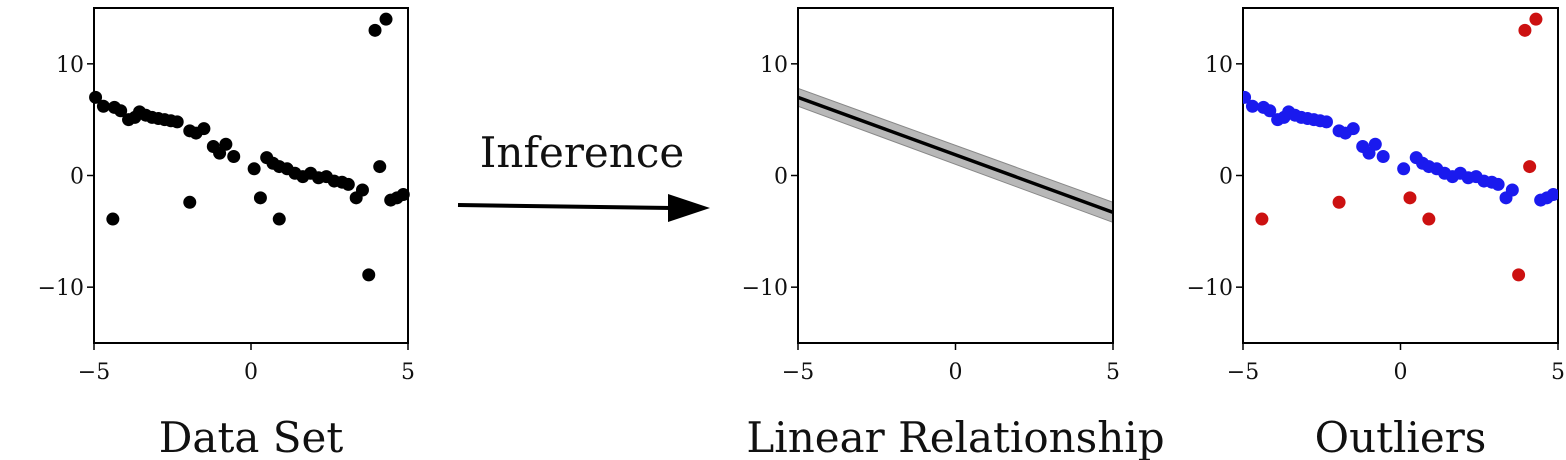  Describe the element at coordinates (251, 436) in the screenshot. I see `data-set-caption: Data Set` at that location.